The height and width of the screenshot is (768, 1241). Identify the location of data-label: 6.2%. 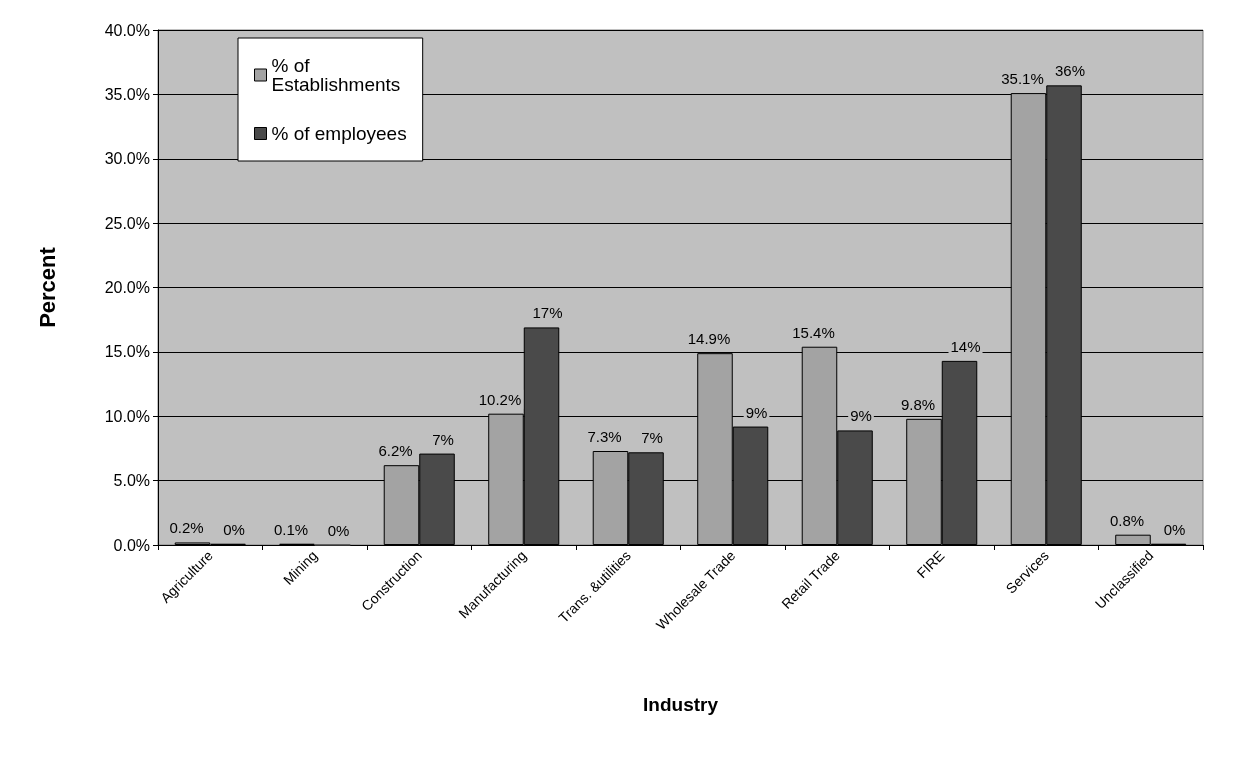
(395, 451).